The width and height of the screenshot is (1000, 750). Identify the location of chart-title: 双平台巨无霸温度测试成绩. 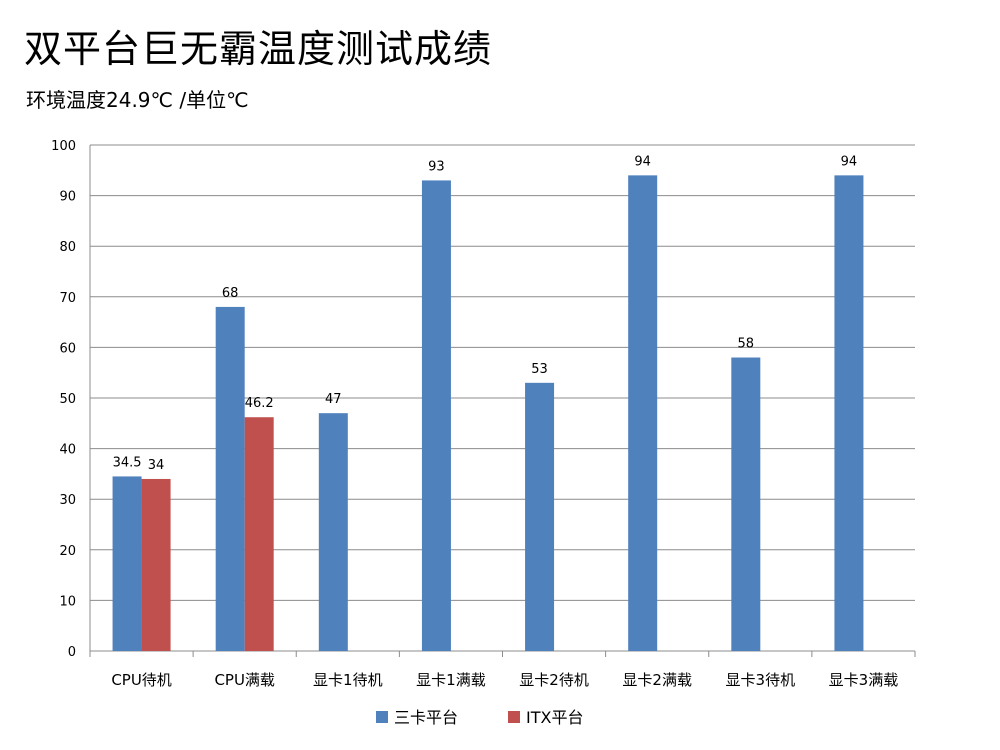
(258, 49).